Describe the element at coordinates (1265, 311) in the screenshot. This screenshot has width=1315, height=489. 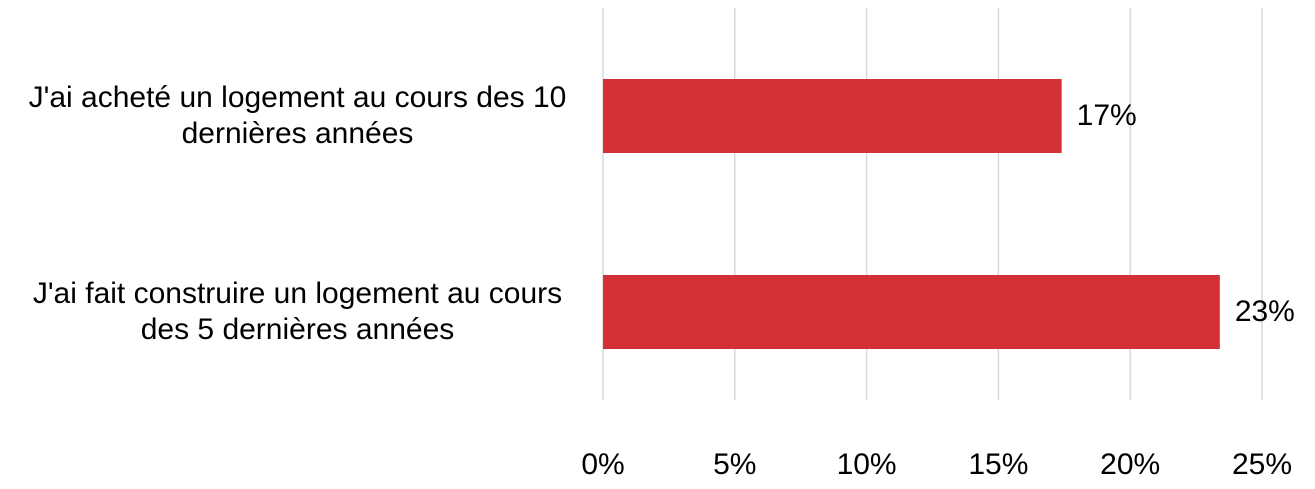
I see `value-label: 23%` at that location.